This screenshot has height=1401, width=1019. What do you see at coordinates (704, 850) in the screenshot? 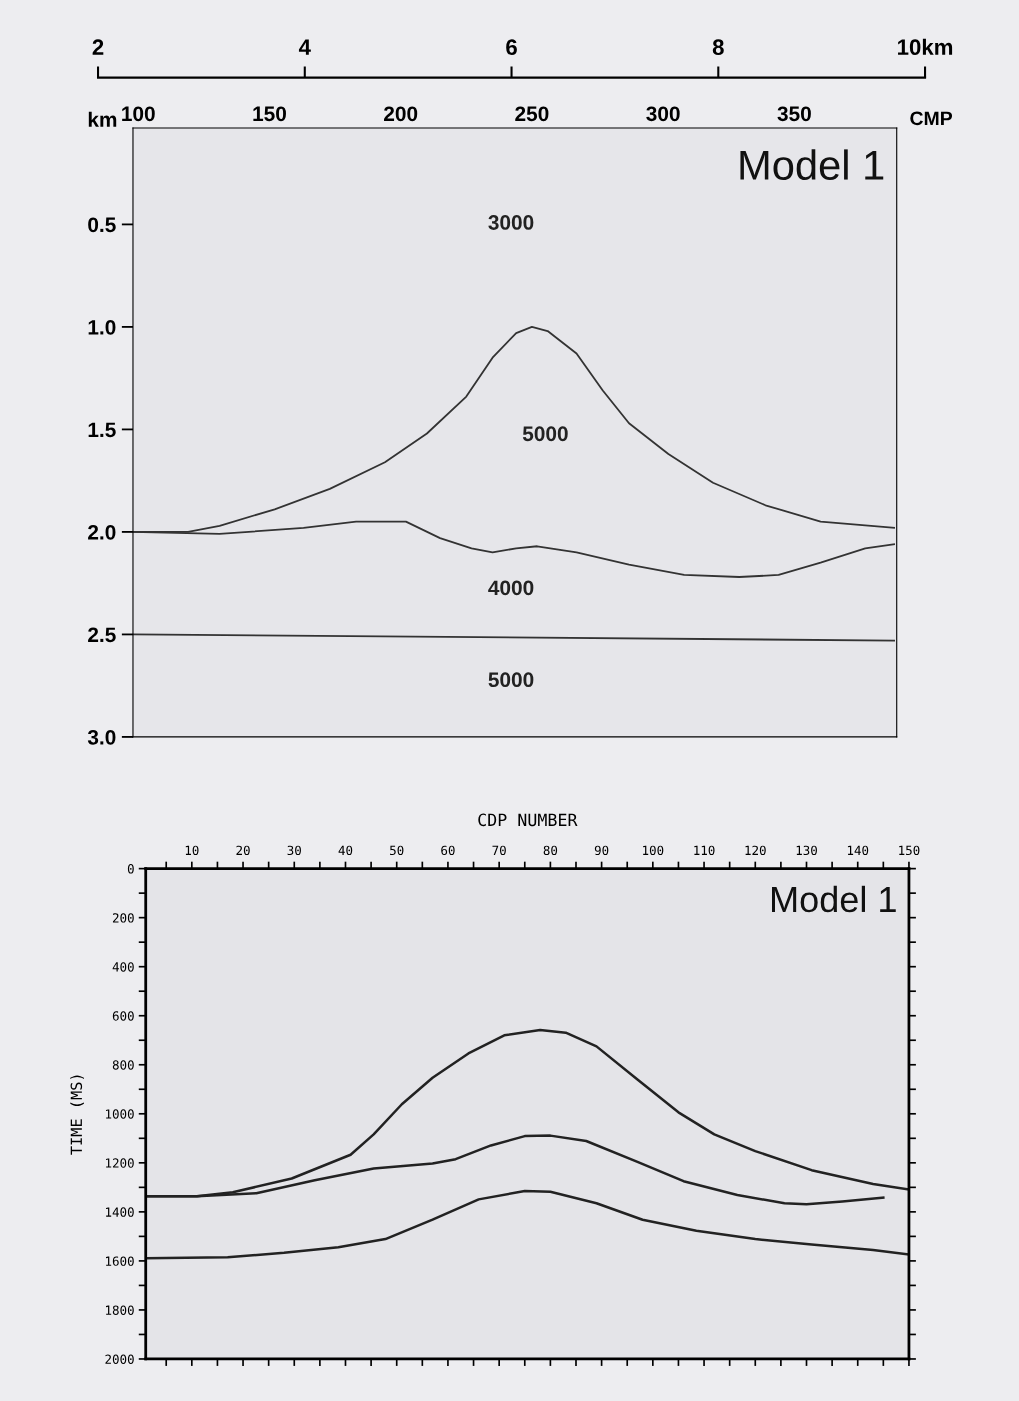
I see `x-tick-label: 110` at bounding box center [704, 850].